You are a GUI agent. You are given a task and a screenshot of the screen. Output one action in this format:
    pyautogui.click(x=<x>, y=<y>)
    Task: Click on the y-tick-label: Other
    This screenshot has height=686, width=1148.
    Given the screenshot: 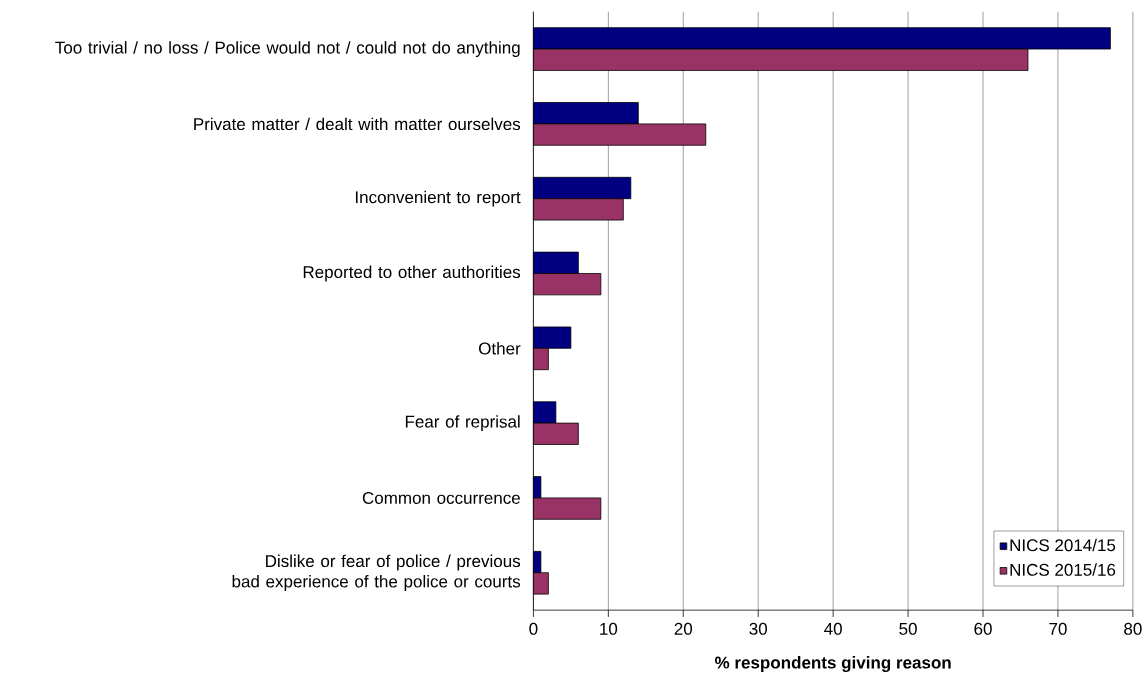 What is the action you would take?
    pyautogui.click(x=500, y=348)
    